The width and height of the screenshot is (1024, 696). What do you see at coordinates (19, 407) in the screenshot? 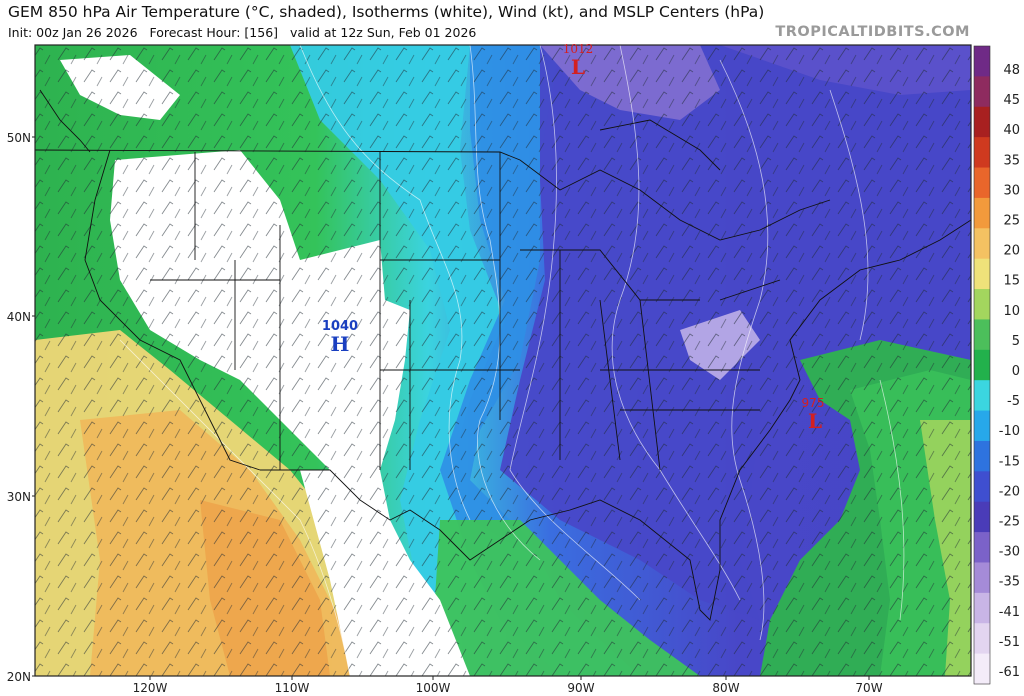
I see `latitude-labels: 50N 40N 30N 20N` at bounding box center [19, 407].